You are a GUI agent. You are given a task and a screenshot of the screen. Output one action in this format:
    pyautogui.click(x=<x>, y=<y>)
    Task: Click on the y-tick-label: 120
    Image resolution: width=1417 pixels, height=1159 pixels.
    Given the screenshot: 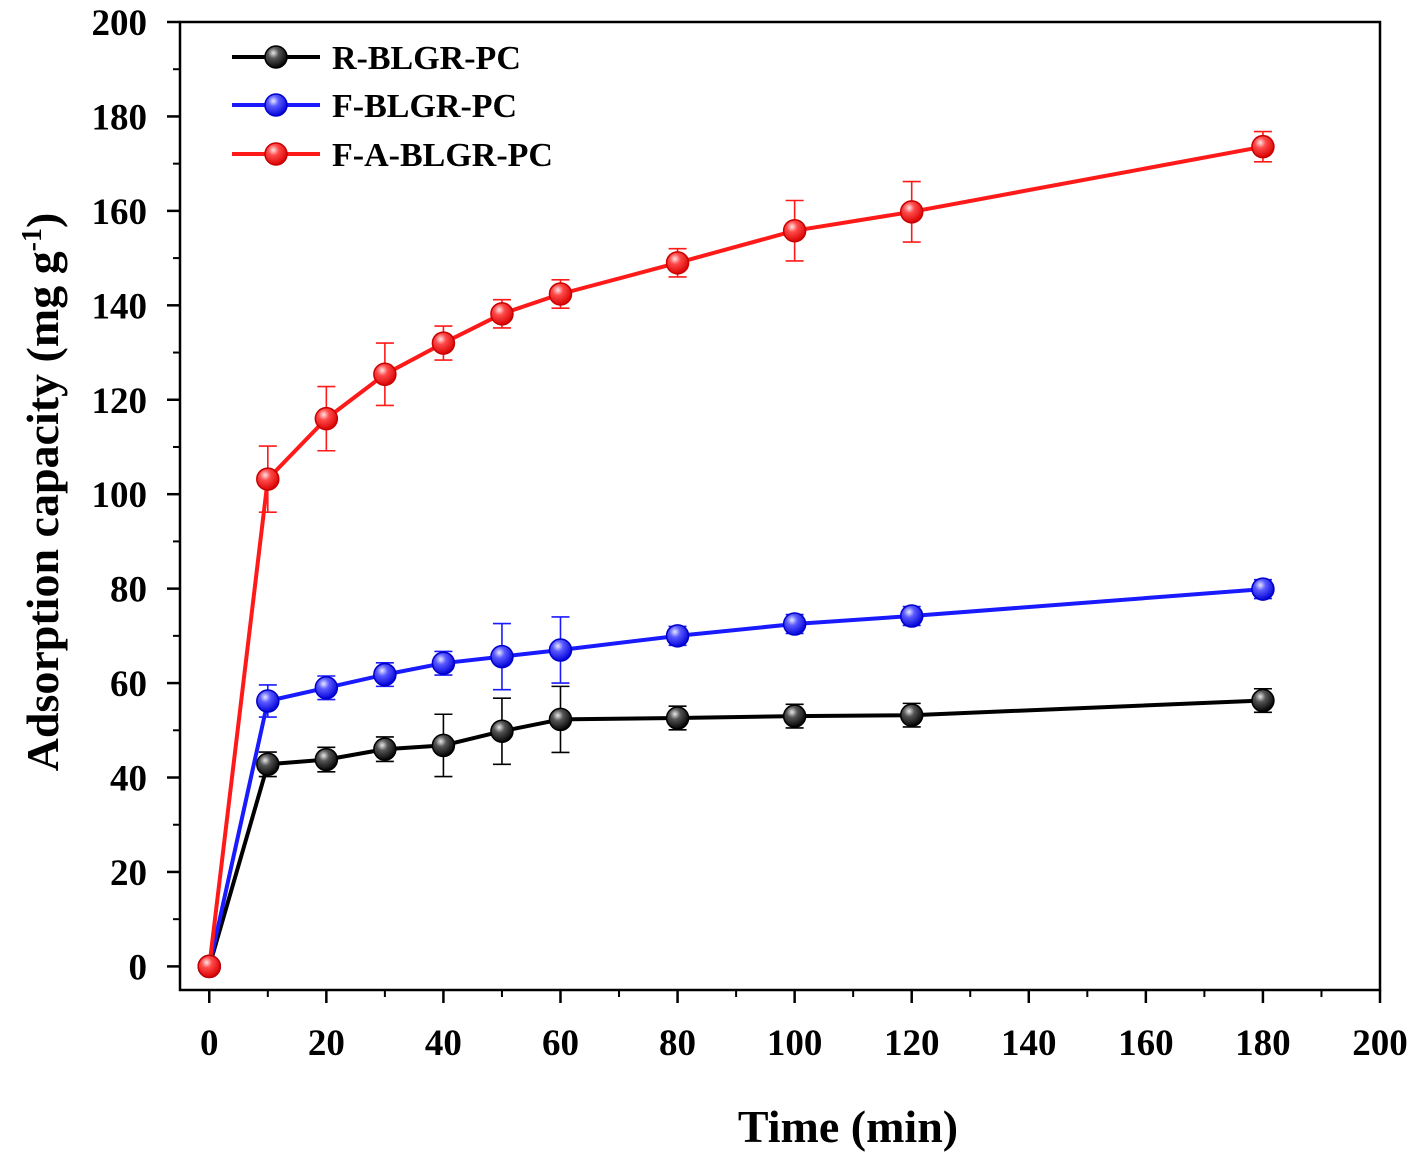 What is the action you would take?
    pyautogui.click(x=120, y=401)
    